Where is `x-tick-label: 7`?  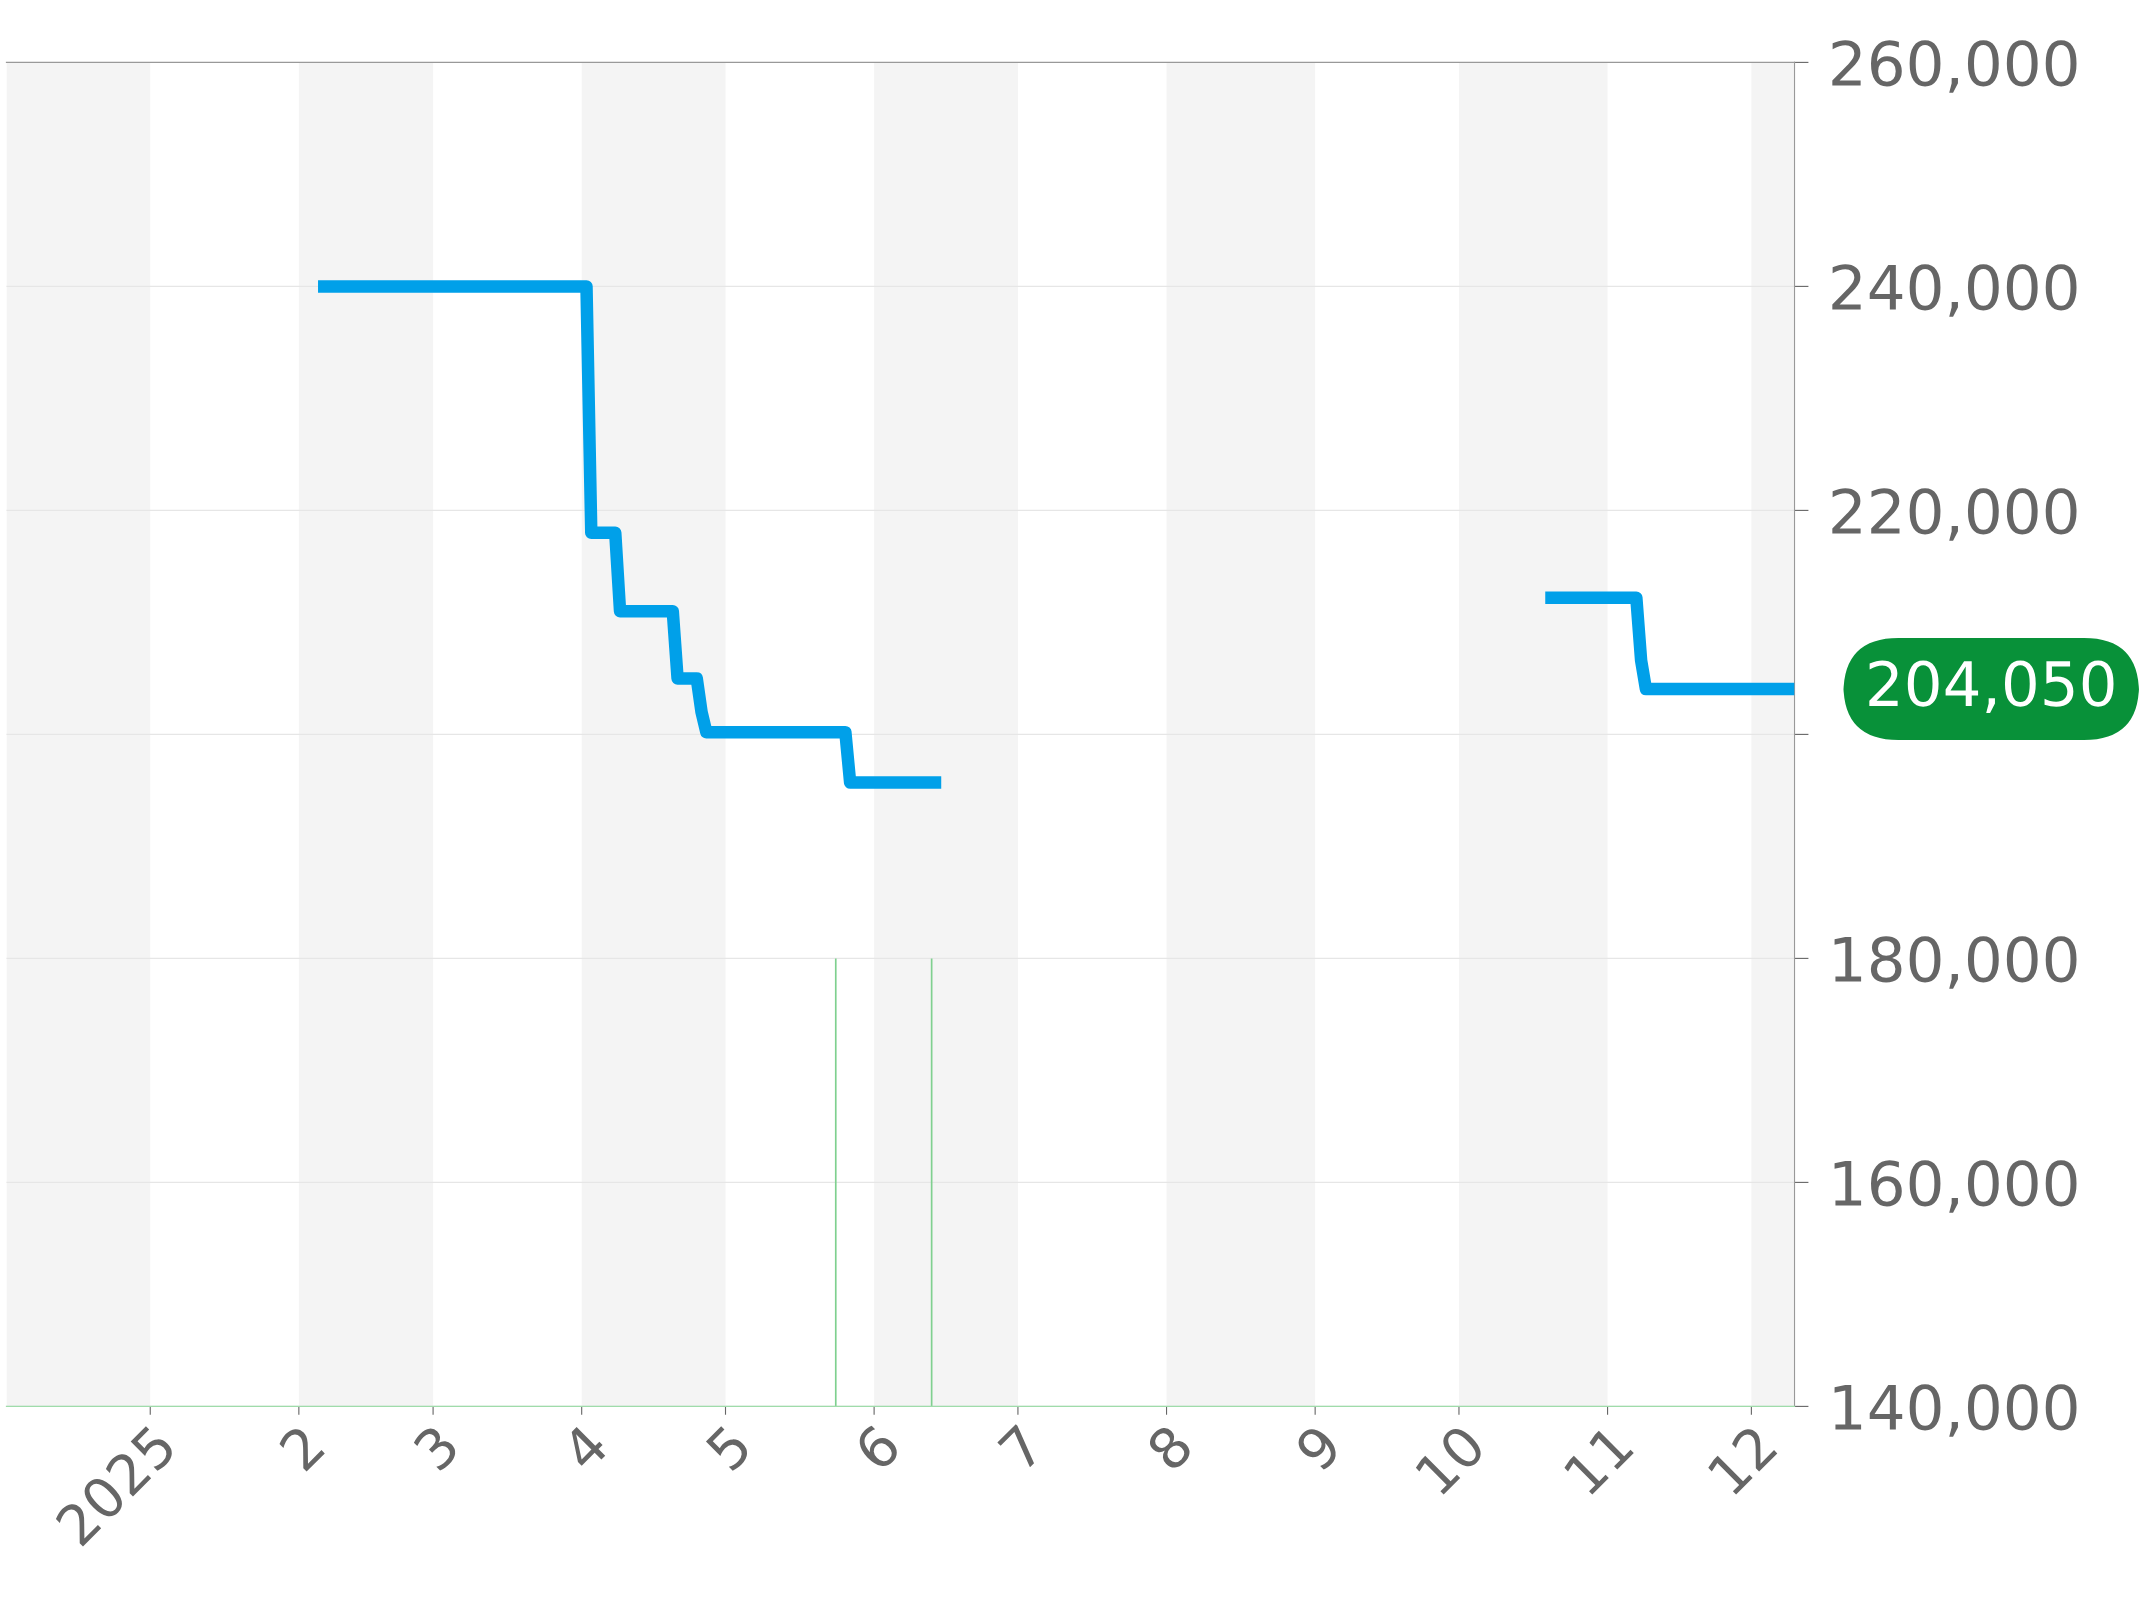 x-tick-label: 7 is located at coordinates (1021, 1448).